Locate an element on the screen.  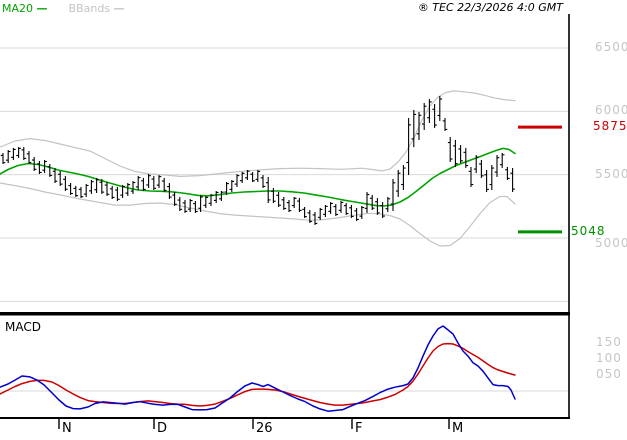
month-label: N is located at coordinates (67, 428).